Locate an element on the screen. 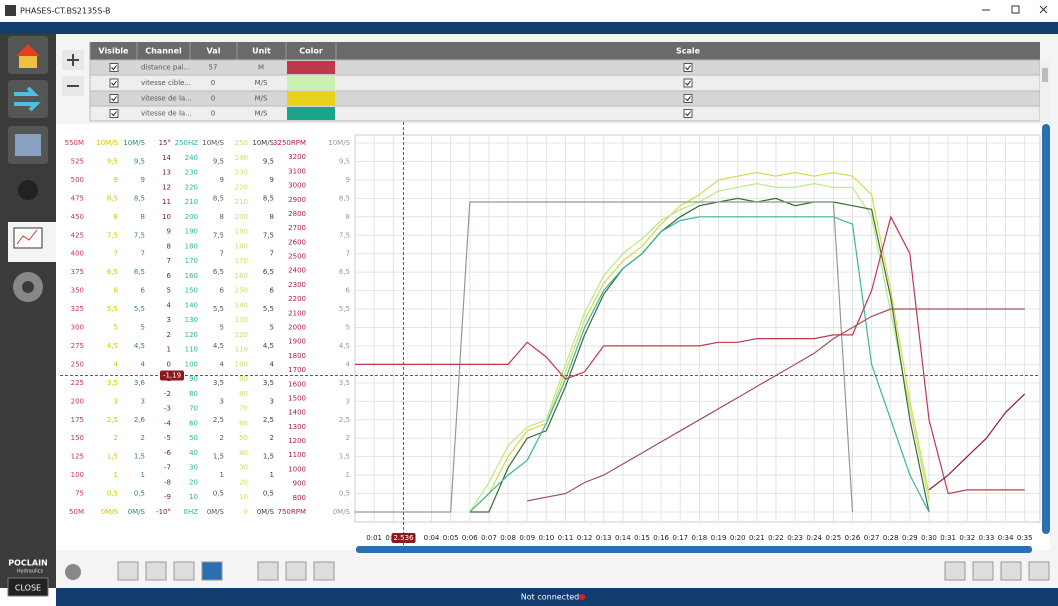 The height and width of the screenshot is (606, 1058). scale-label: 1200 is located at coordinates (297, 441).